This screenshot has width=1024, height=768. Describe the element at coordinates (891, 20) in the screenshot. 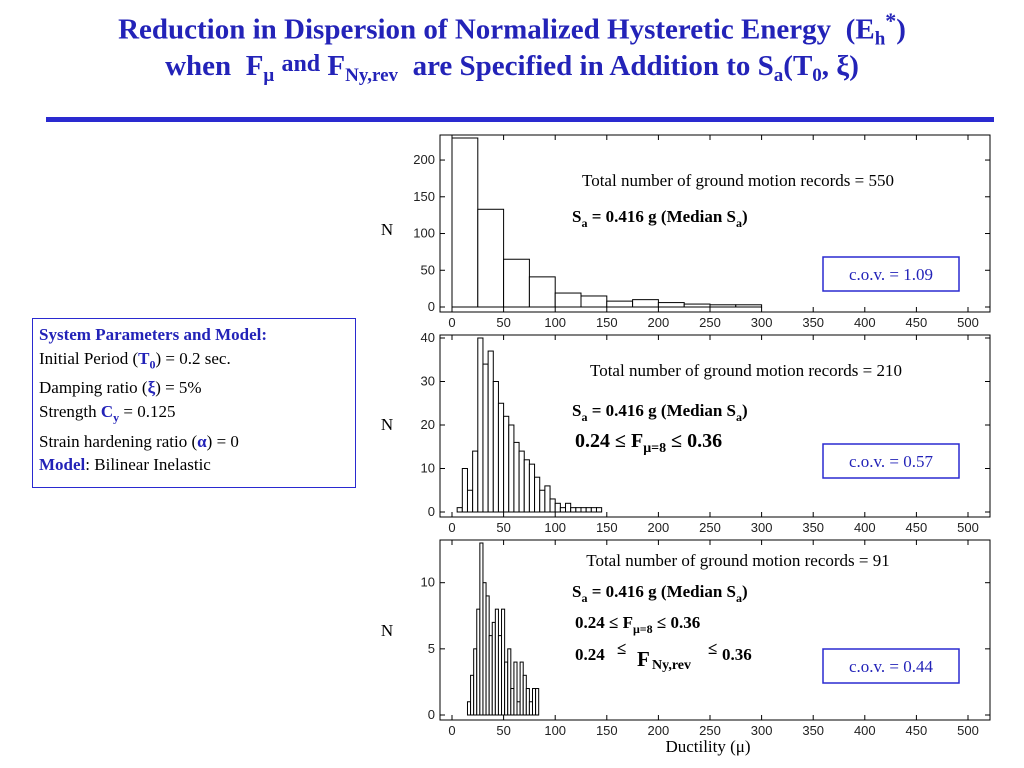

I see `title-e-superscript: *` at that location.